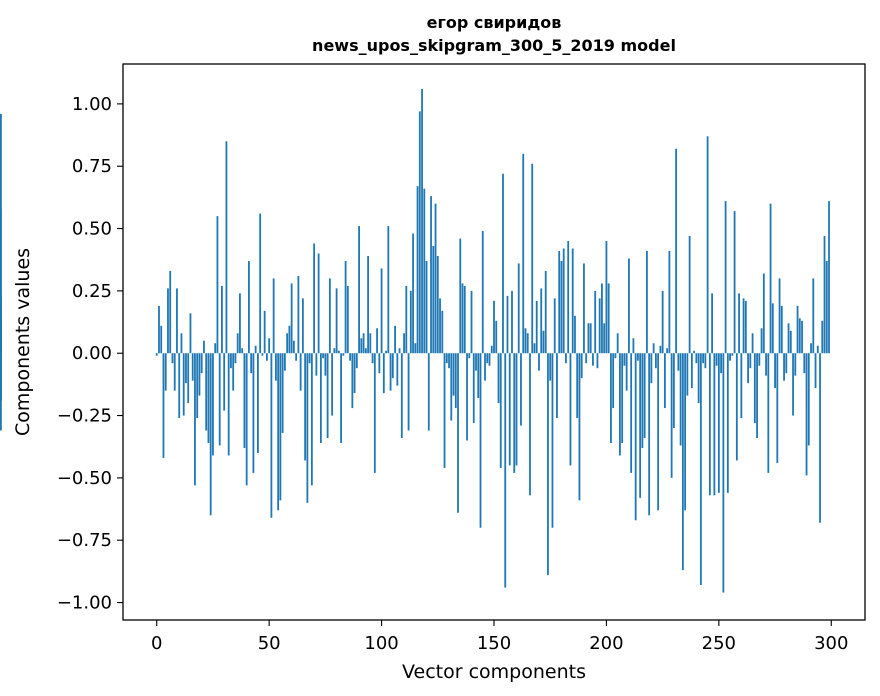 The image size is (880, 696). Describe the element at coordinates (606, 643) in the screenshot. I see `x-tick-label: 200` at that location.